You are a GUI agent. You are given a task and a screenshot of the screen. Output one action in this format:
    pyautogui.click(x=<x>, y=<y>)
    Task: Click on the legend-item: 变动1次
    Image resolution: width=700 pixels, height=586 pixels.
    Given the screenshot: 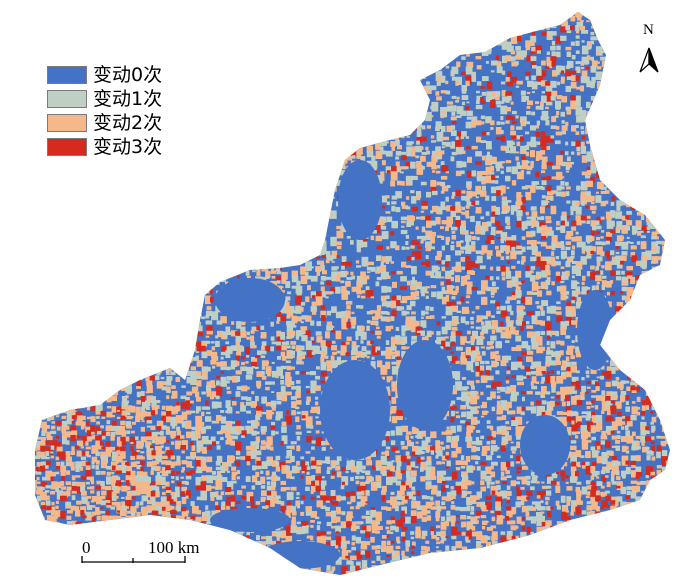 What is the action you would take?
    pyautogui.click(x=104, y=99)
    